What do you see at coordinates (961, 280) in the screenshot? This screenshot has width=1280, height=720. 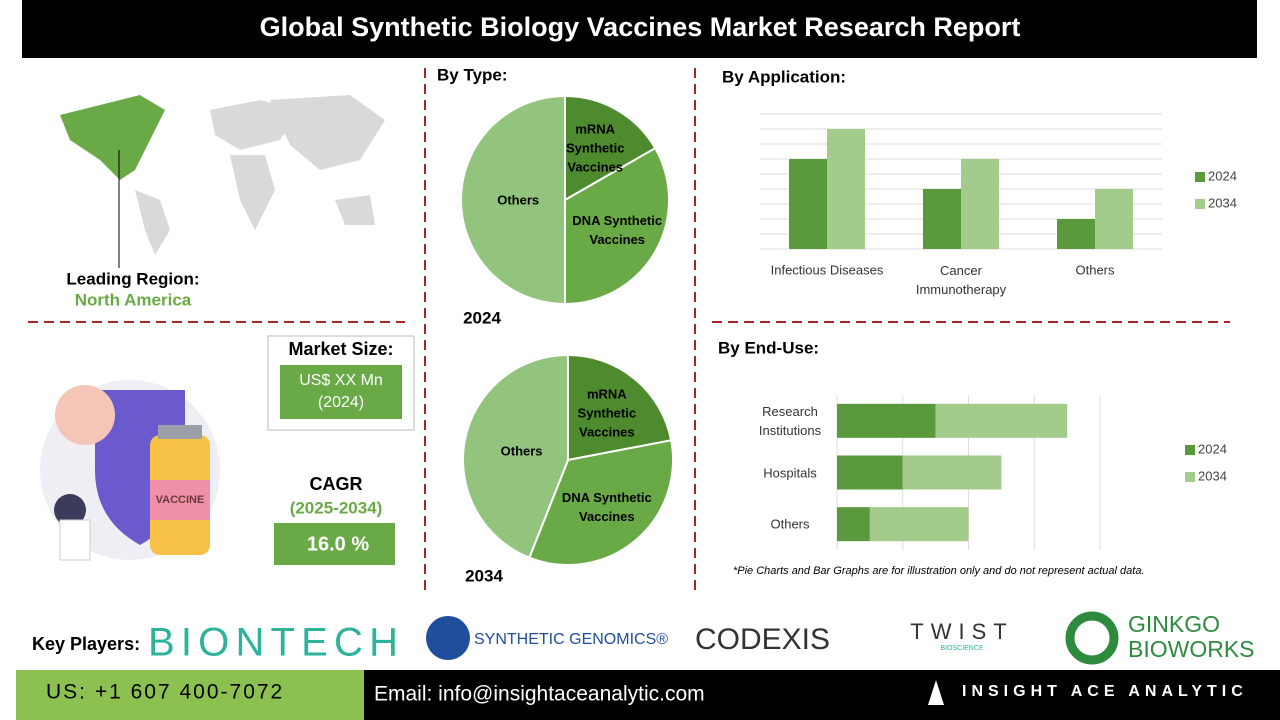 I see `x-tick-label: Cancer Immunotherapy` at bounding box center [961, 280].